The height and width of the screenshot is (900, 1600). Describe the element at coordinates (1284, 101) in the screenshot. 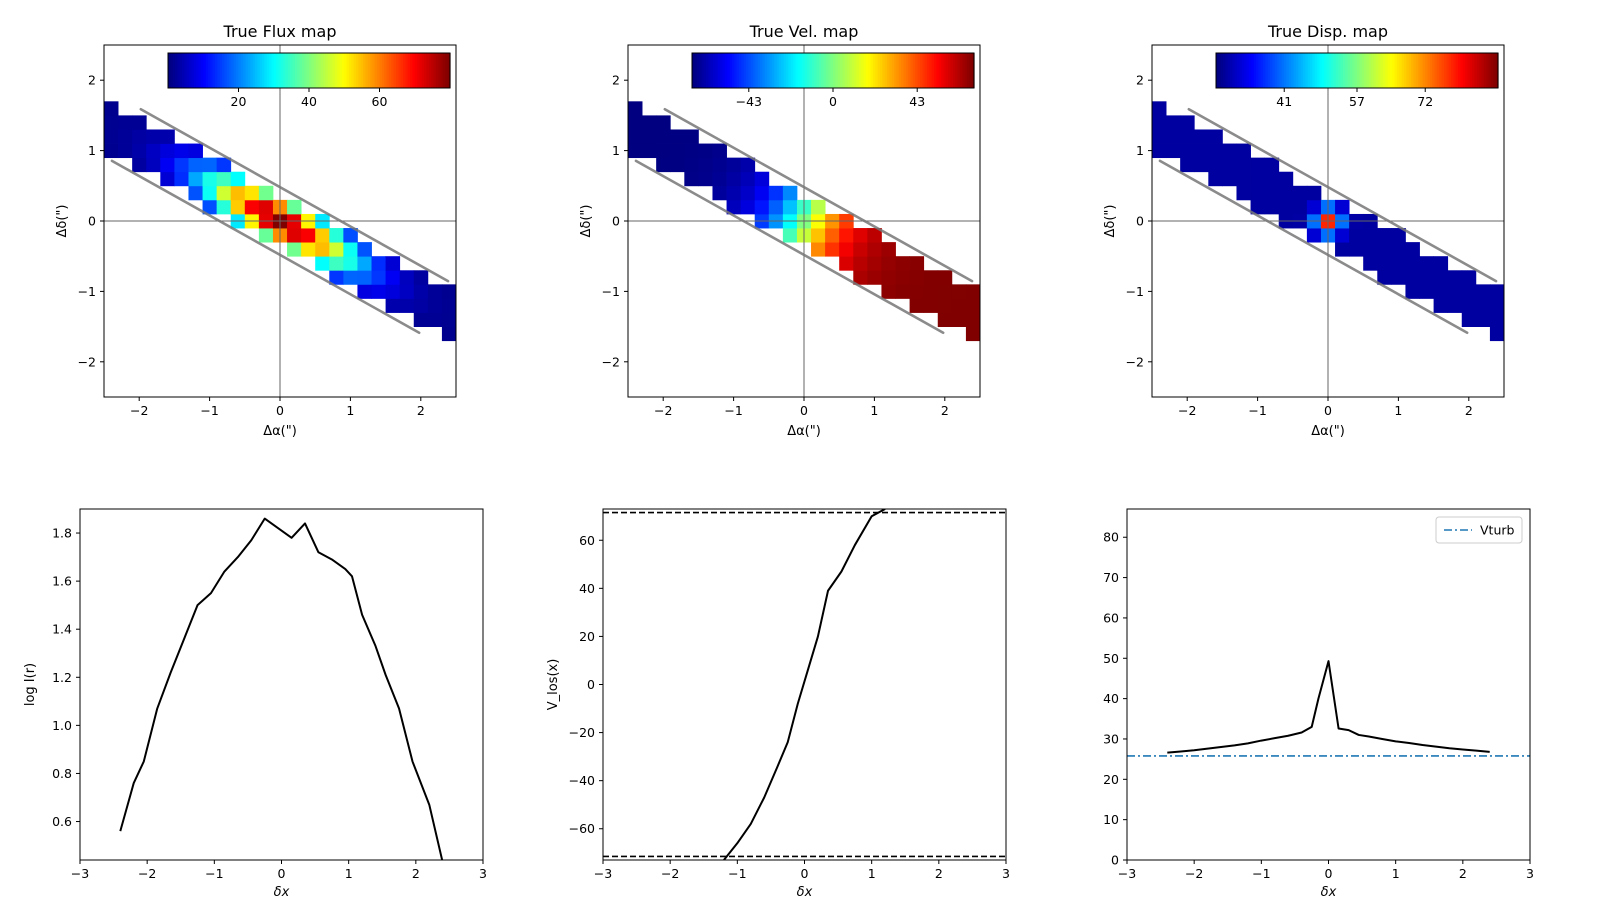

I see `colorbar-tick-label: 41` at that location.